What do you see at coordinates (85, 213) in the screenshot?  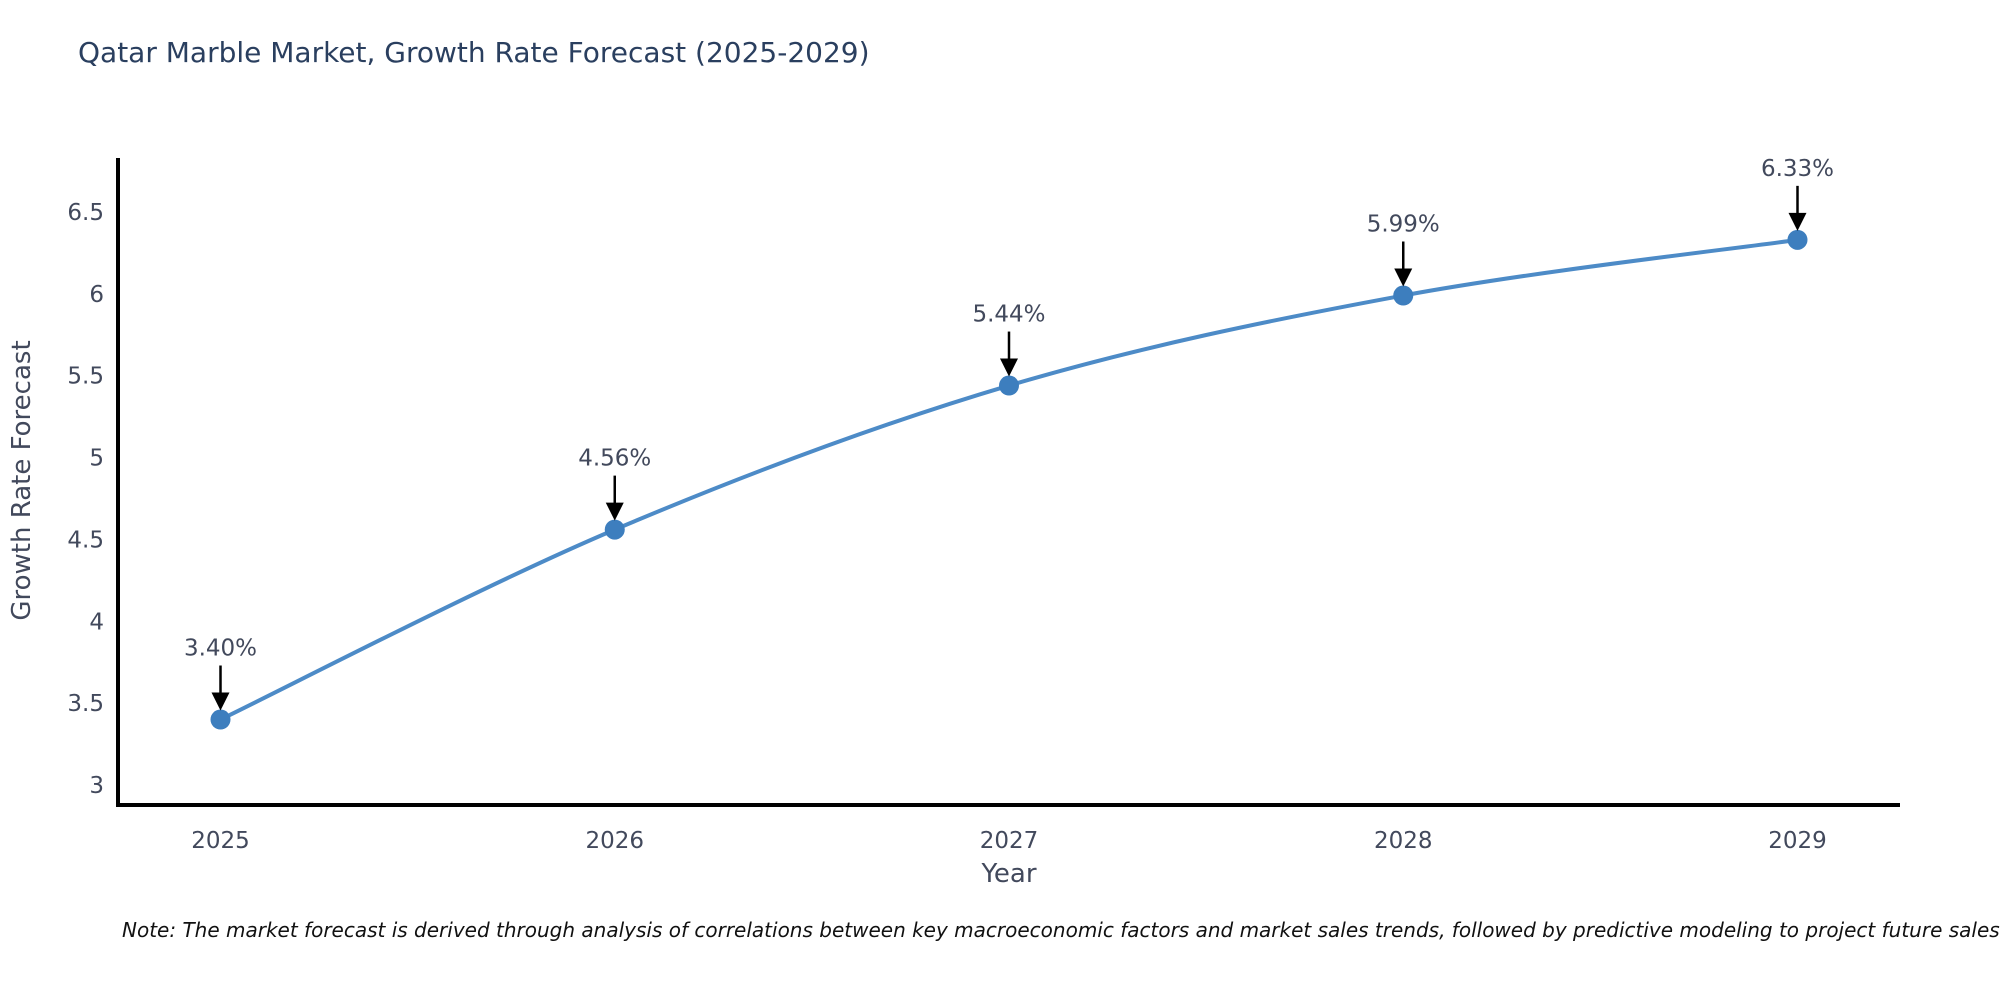 I see `y-tick-label: 6.5` at bounding box center [85, 213].